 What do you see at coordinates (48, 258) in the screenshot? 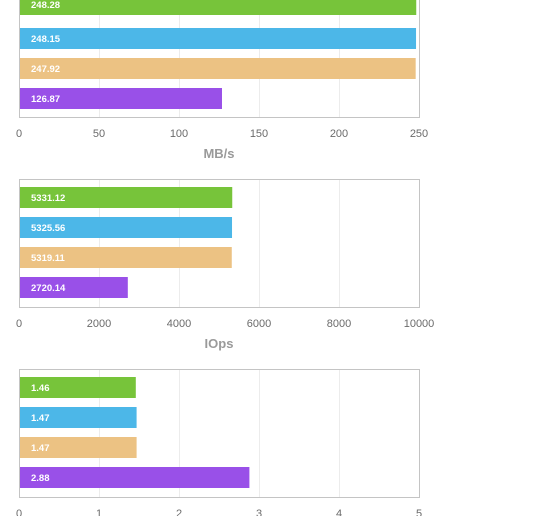
I see `data-label: 5319.11` at bounding box center [48, 258].